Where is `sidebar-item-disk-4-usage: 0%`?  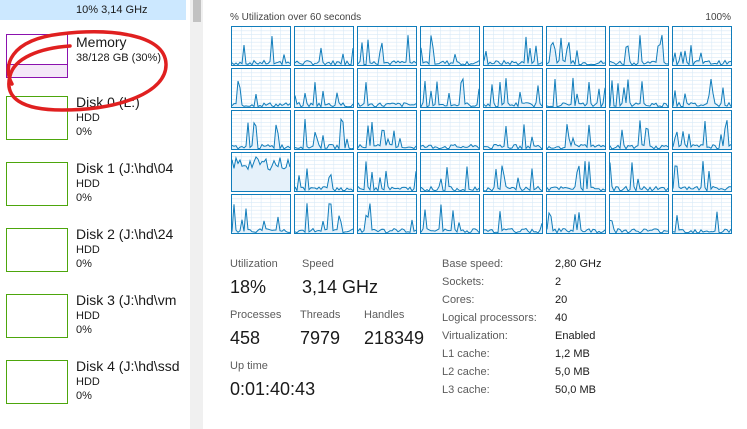 sidebar-item-disk-4-usage: 0% is located at coordinates (84, 396).